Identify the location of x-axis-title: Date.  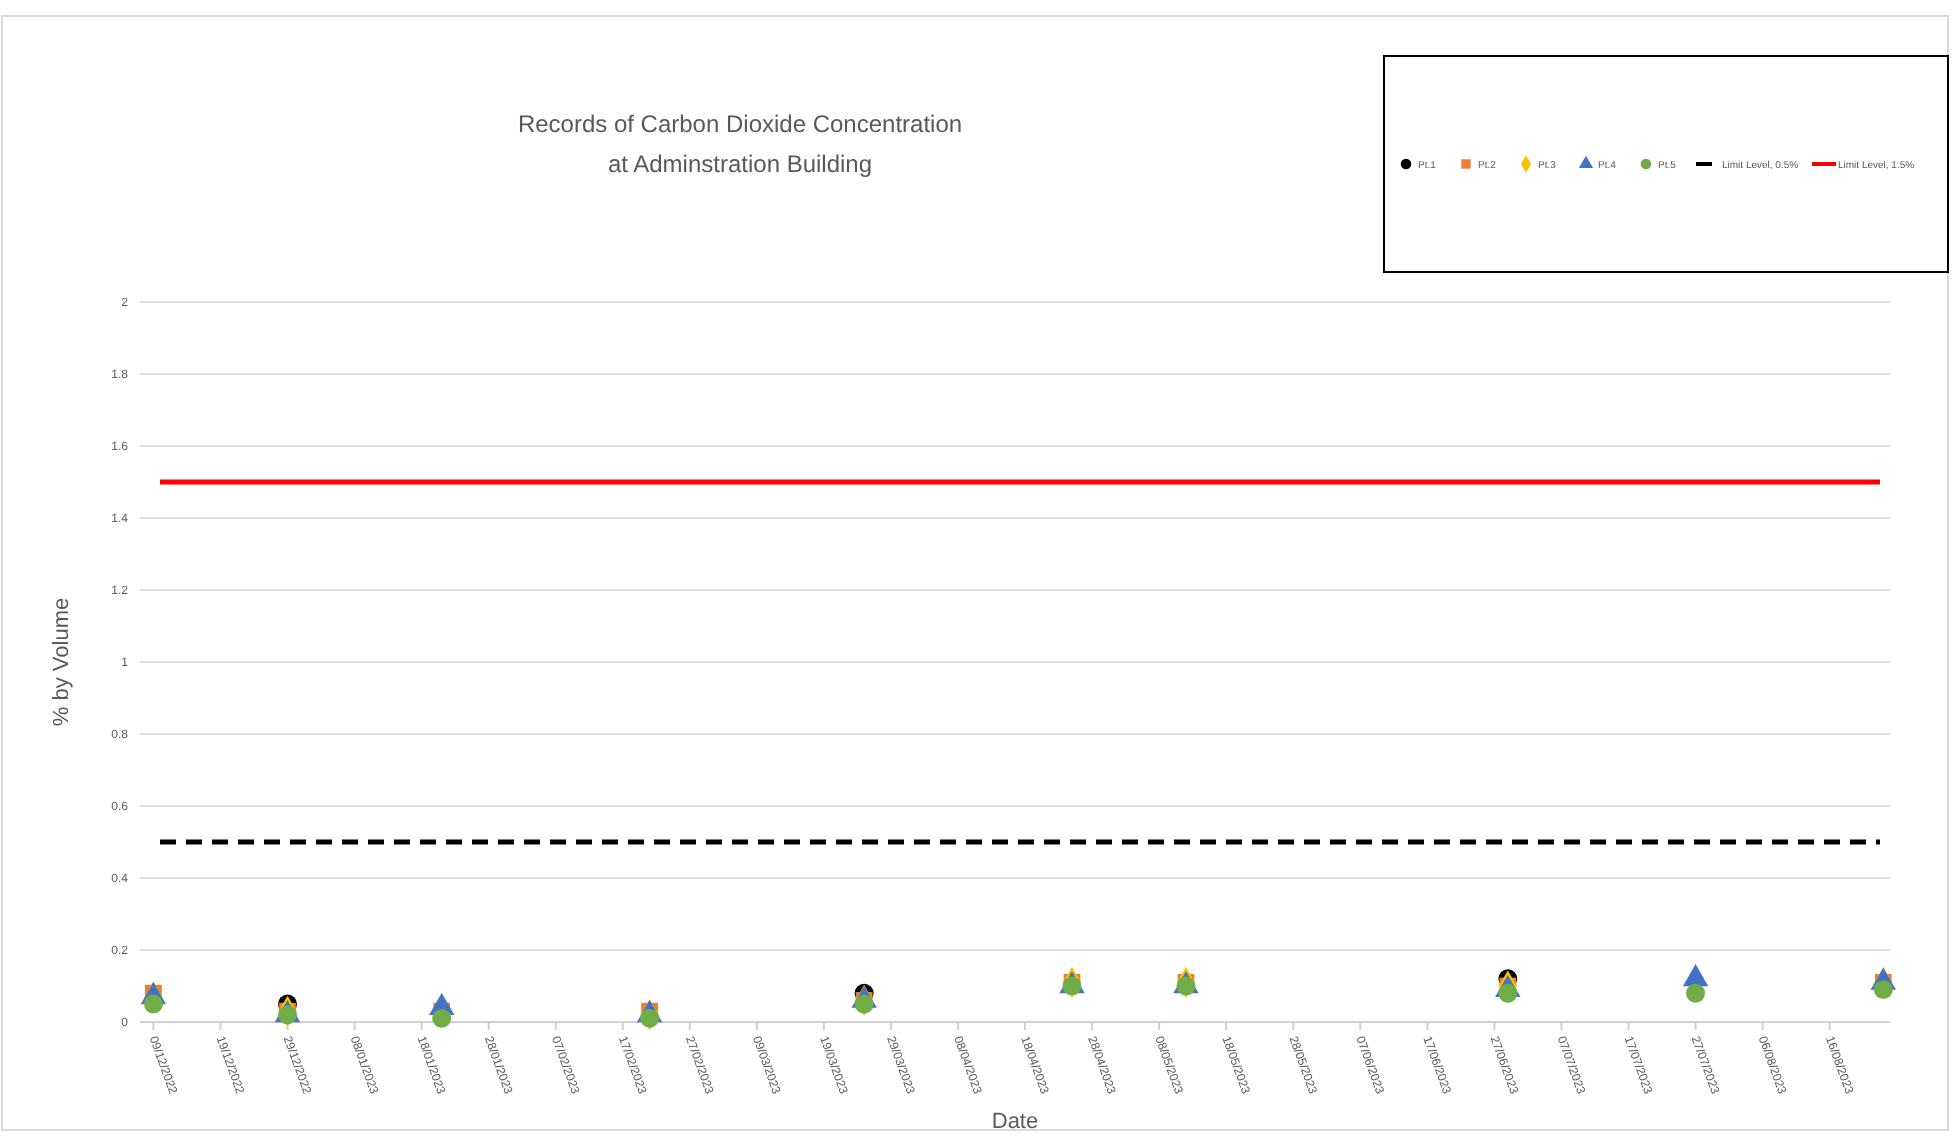
(1015, 1122).